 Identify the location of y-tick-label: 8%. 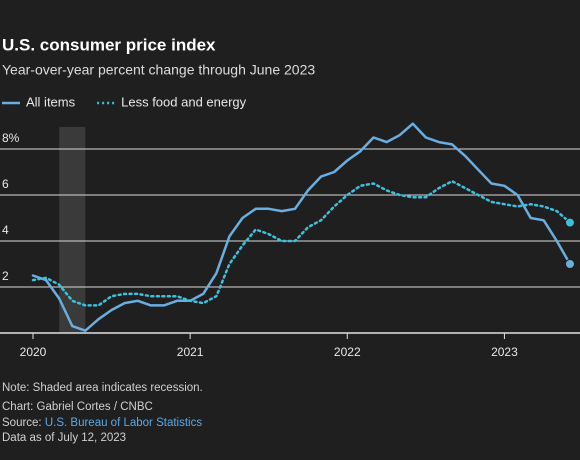
(11, 138).